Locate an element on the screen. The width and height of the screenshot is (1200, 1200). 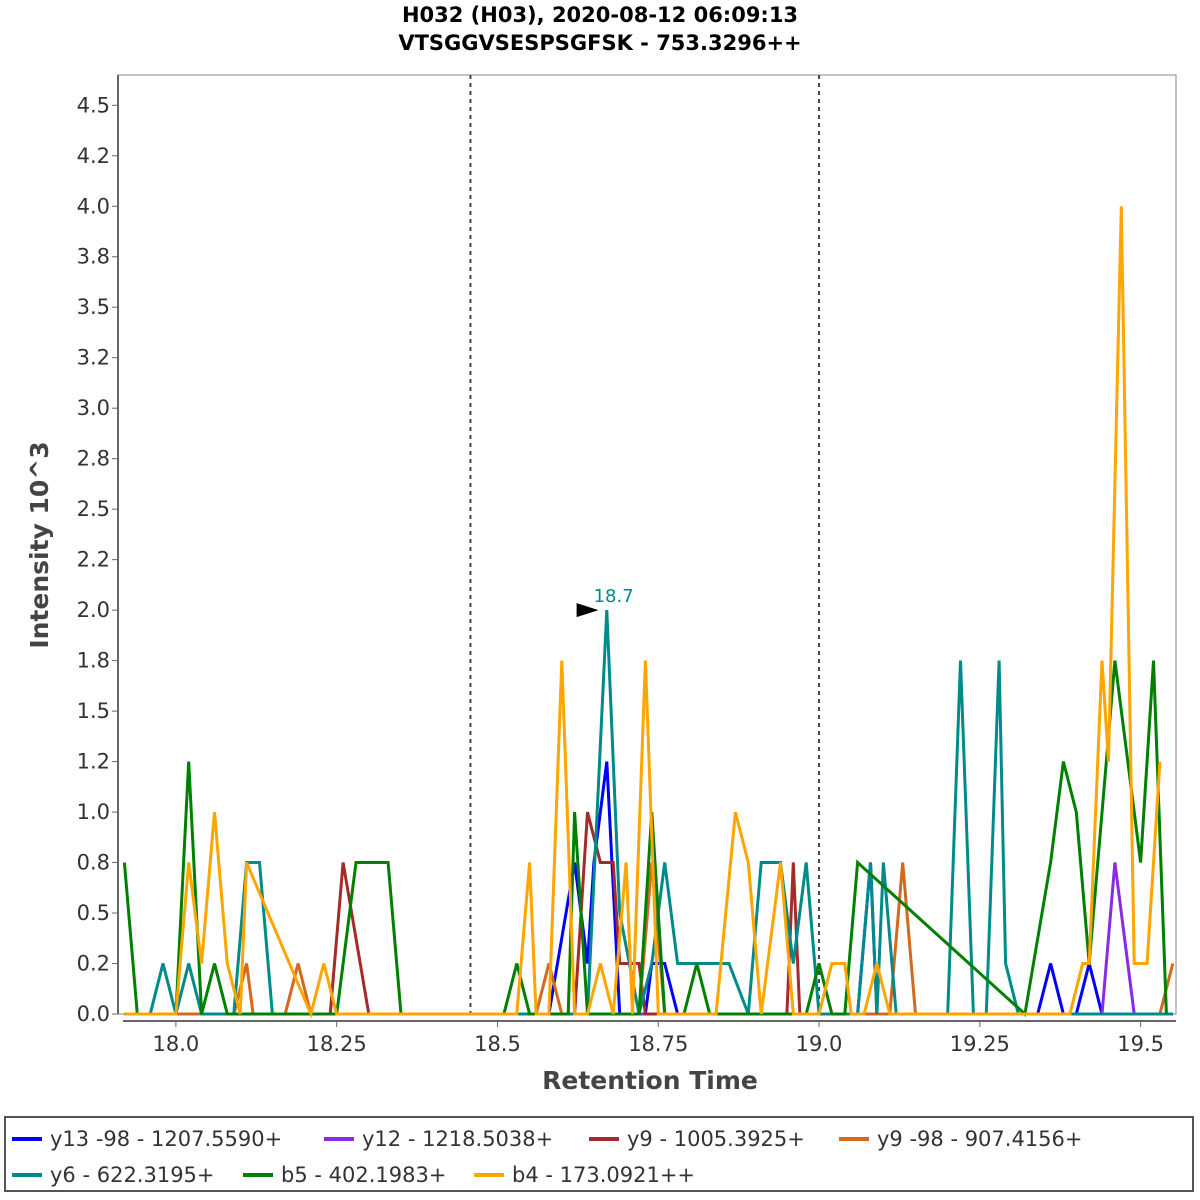
y-tick-label: 2.0 is located at coordinates (93, 610).